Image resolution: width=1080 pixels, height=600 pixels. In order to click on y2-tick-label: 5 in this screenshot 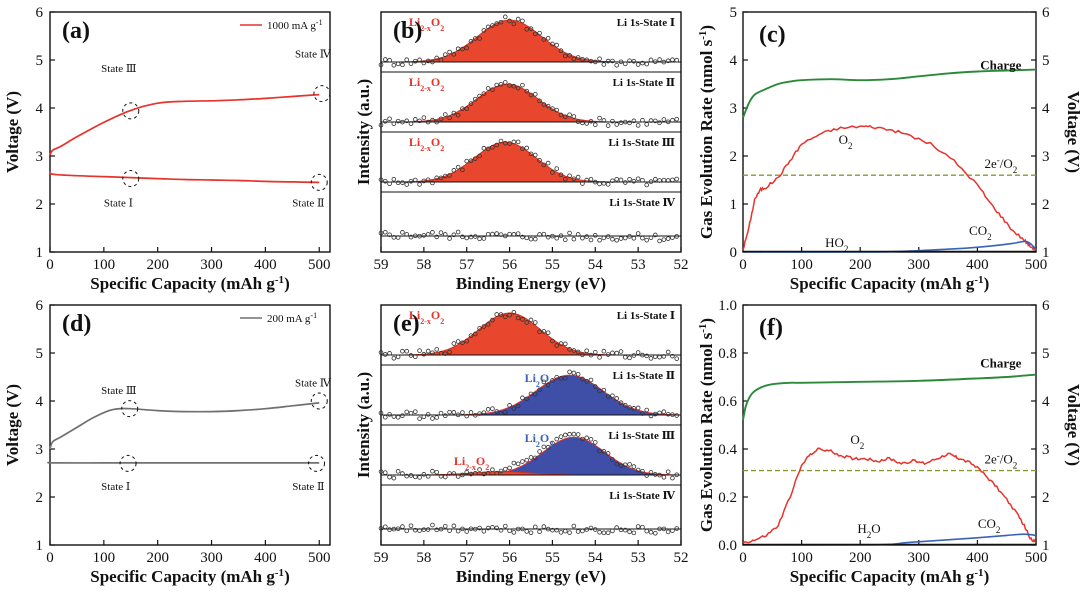, I will do `click(1046, 354)`.